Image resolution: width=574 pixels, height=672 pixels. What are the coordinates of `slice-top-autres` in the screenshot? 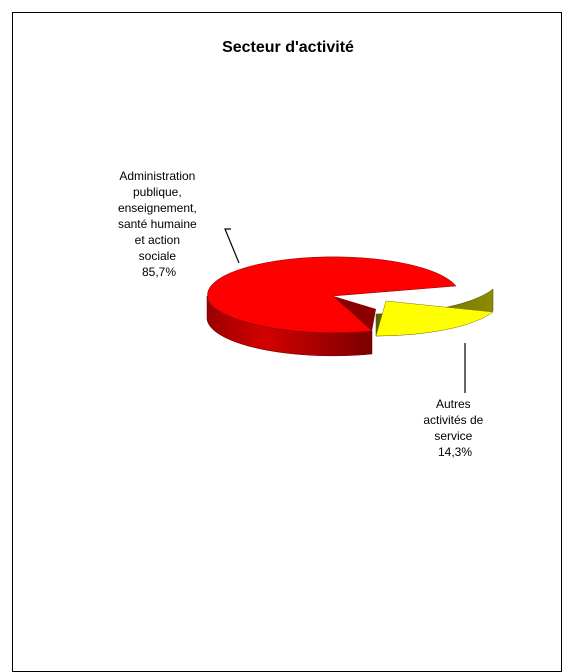 It's located at (434, 318).